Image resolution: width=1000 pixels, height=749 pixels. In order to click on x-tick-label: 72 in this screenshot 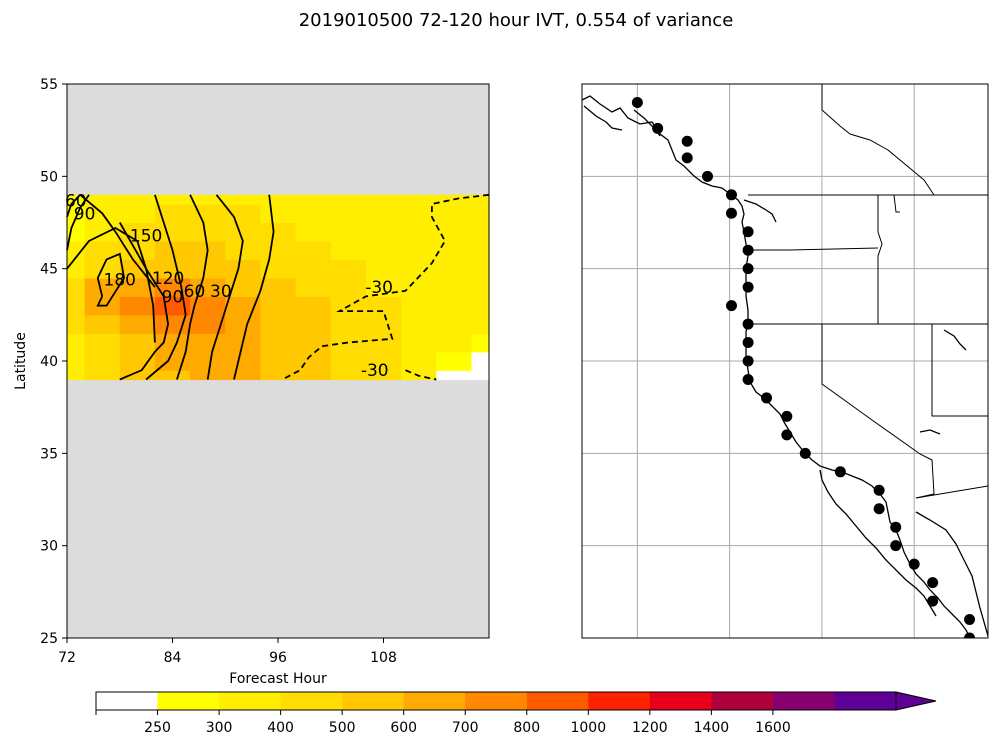, I will do `click(67, 658)`.